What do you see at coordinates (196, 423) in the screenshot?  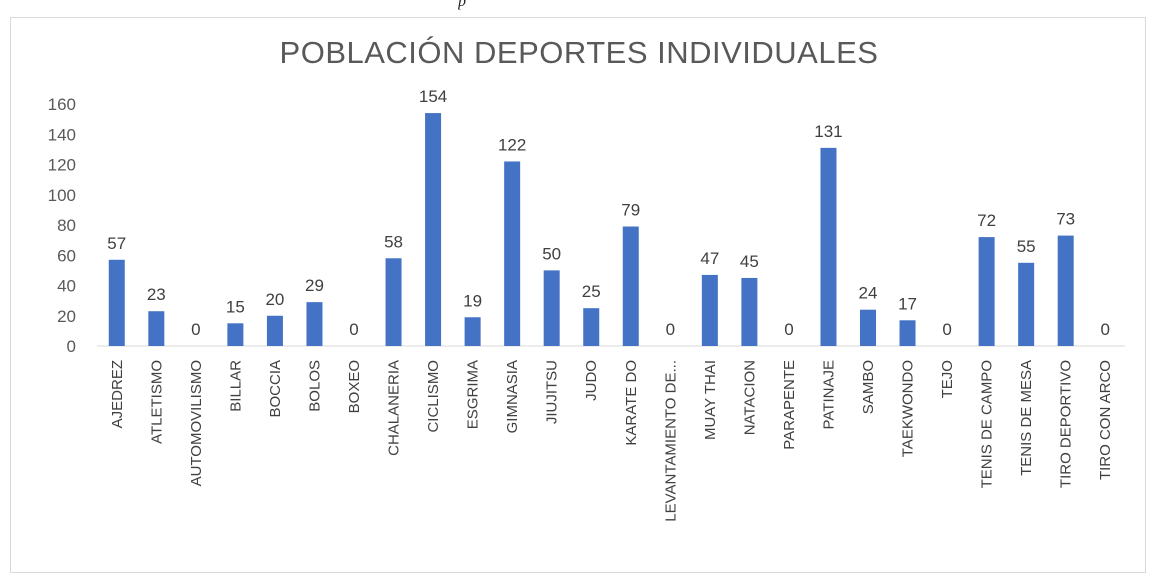 I see `x-tick-label: AUTOMOVILISMO` at bounding box center [196, 423].